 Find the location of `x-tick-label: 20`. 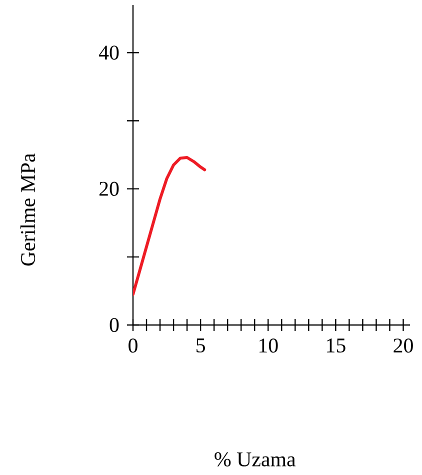

x-tick-label: 20 is located at coordinates (403, 345).